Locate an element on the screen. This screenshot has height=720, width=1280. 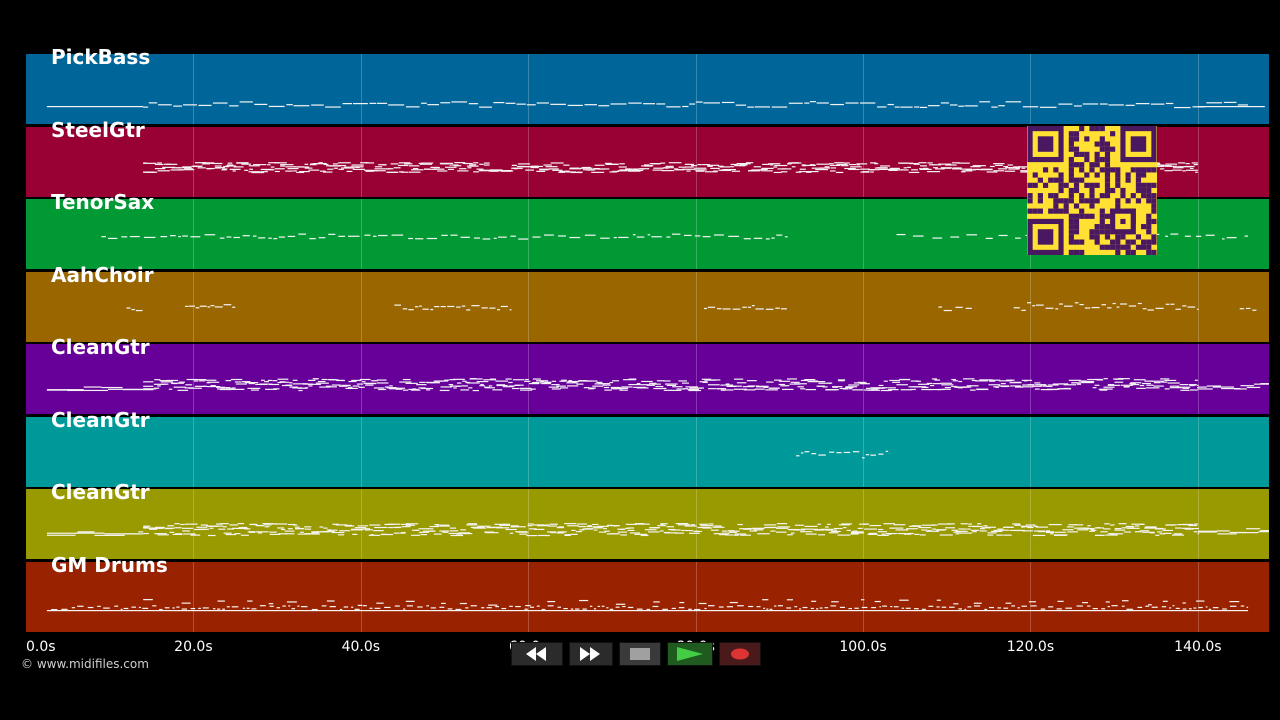
fast-forward-button is located at coordinates (591, 654).